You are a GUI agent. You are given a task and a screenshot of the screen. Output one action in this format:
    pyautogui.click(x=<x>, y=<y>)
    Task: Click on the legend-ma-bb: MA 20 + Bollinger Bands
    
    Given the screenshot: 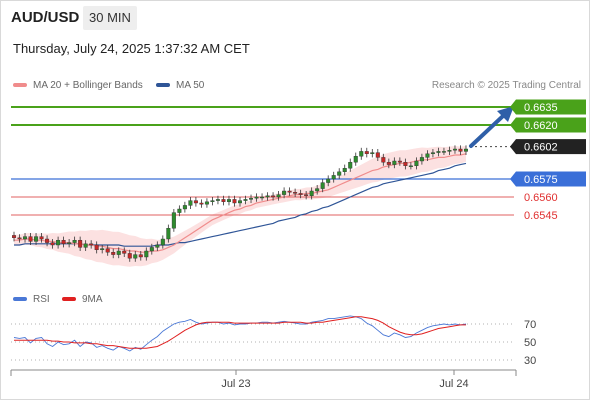 What is the action you would take?
    pyautogui.click(x=78, y=85)
    